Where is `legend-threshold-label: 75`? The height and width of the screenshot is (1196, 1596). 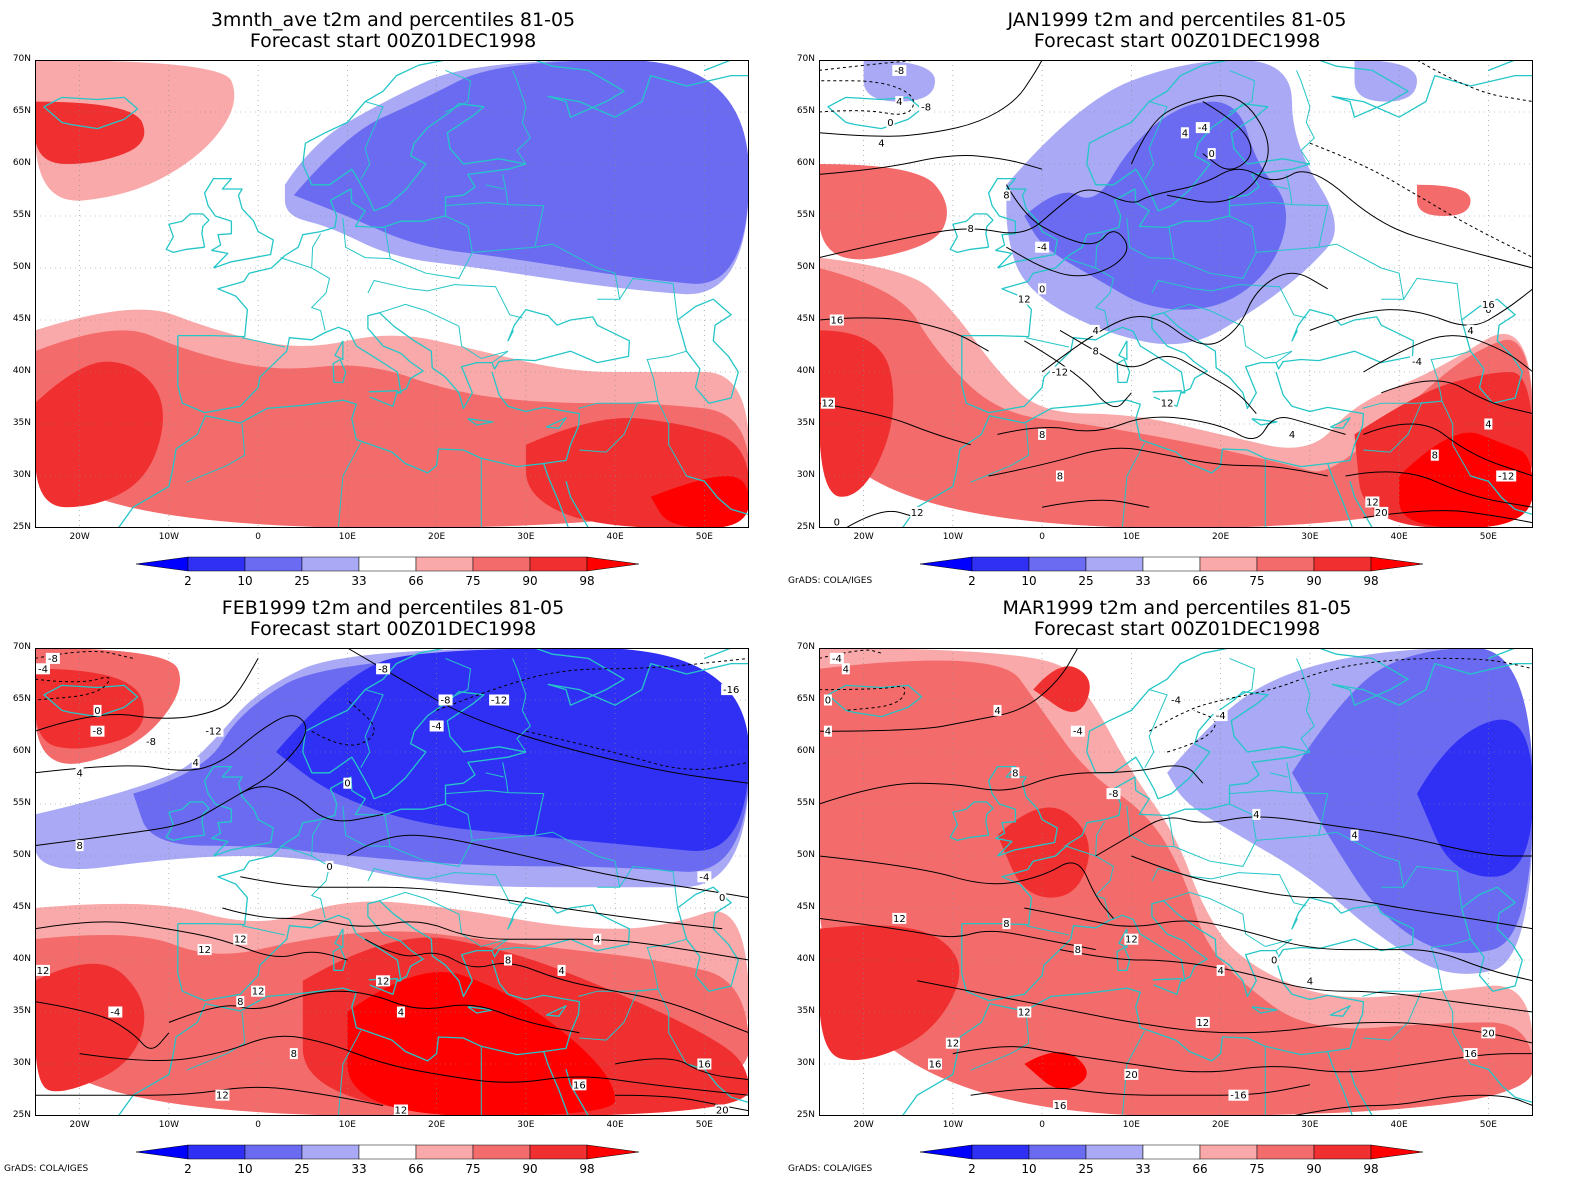 legend-threshold-label: 75 is located at coordinates (472, 581).